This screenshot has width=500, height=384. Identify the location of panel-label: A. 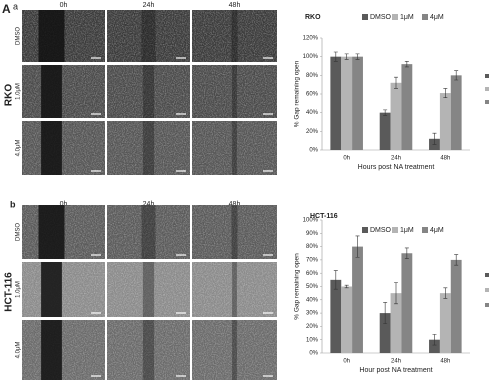
(6, 9).